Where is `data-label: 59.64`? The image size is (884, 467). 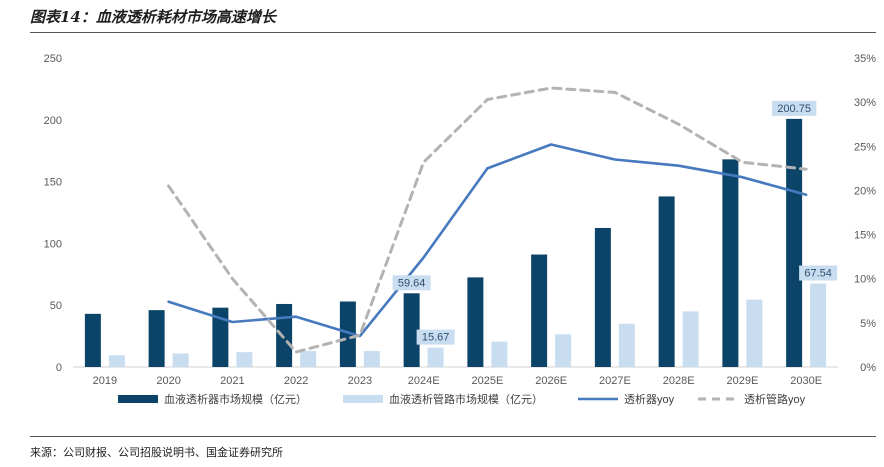 data-label: 59.64 is located at coordinates (412, 283).